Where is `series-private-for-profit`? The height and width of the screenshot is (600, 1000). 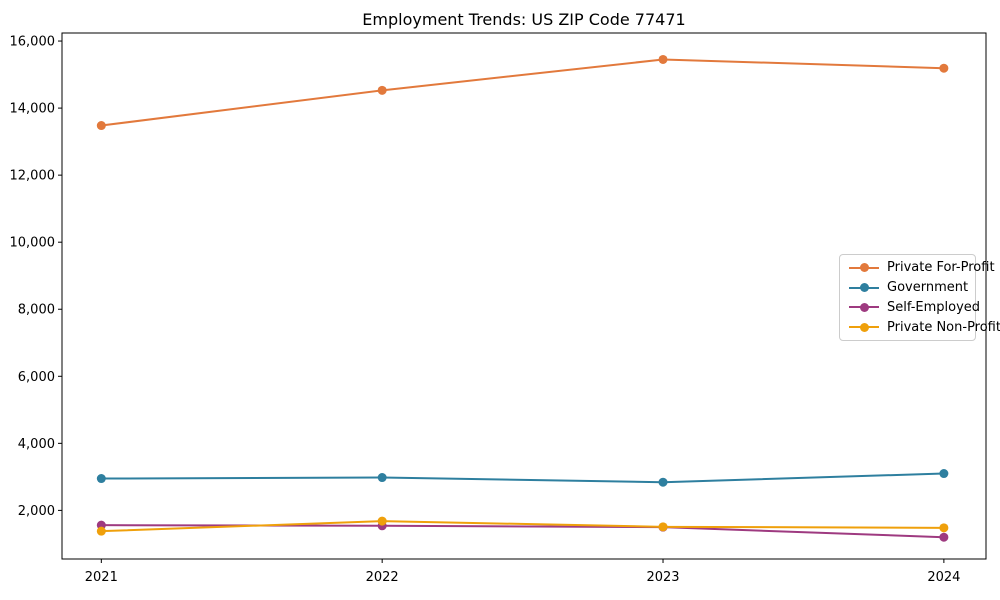 series-private-for-profit is located at coordinates (522, 92).